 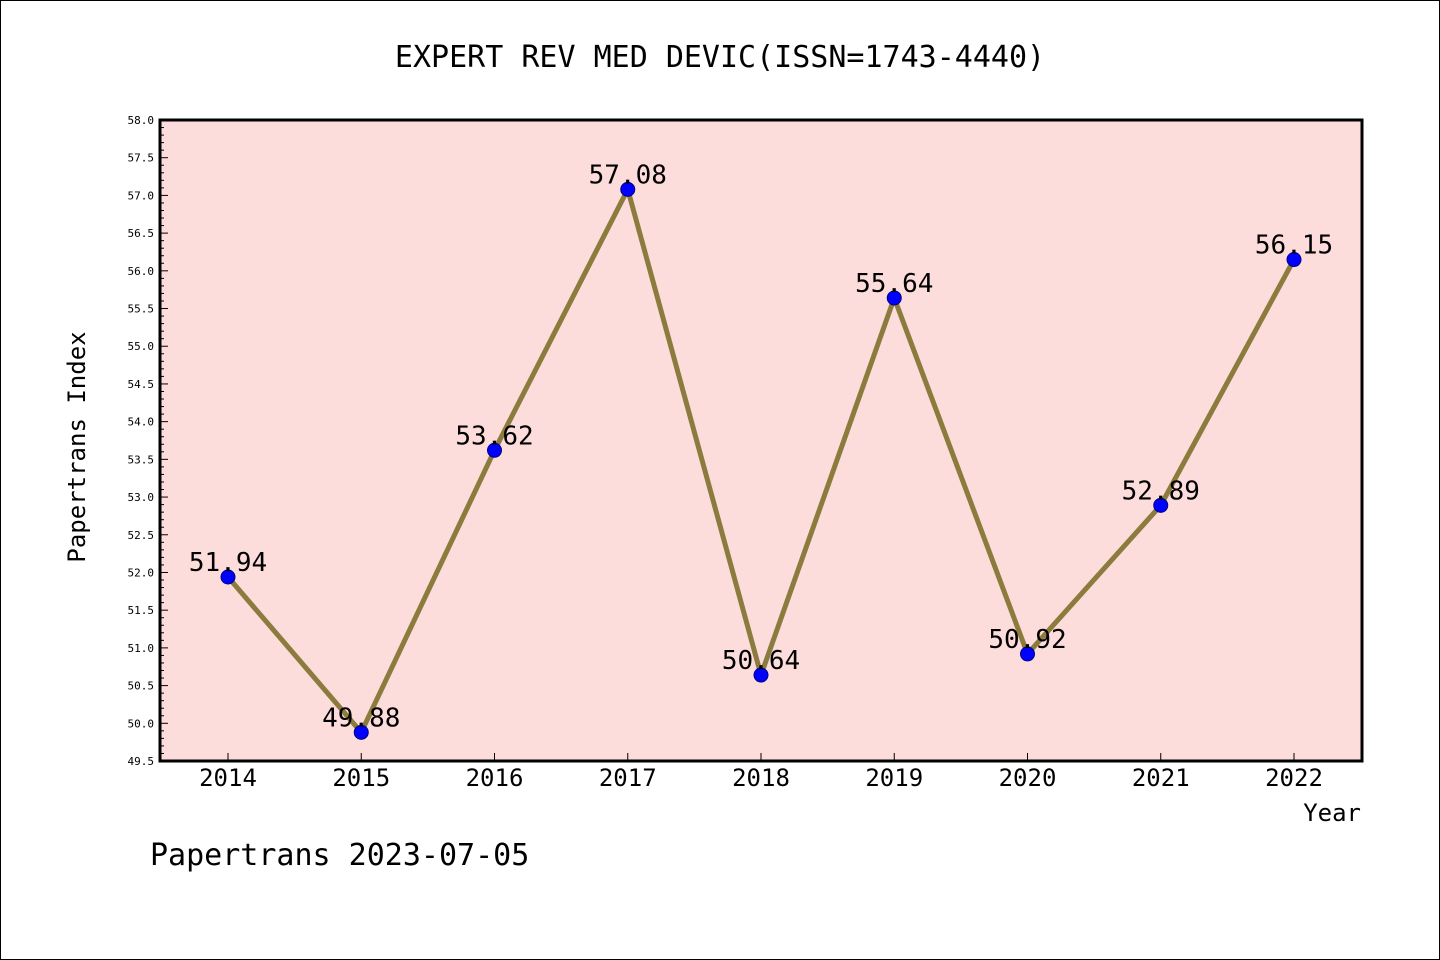 I want to click on y-tick-label: 56.5, so click(x=141, y=233).